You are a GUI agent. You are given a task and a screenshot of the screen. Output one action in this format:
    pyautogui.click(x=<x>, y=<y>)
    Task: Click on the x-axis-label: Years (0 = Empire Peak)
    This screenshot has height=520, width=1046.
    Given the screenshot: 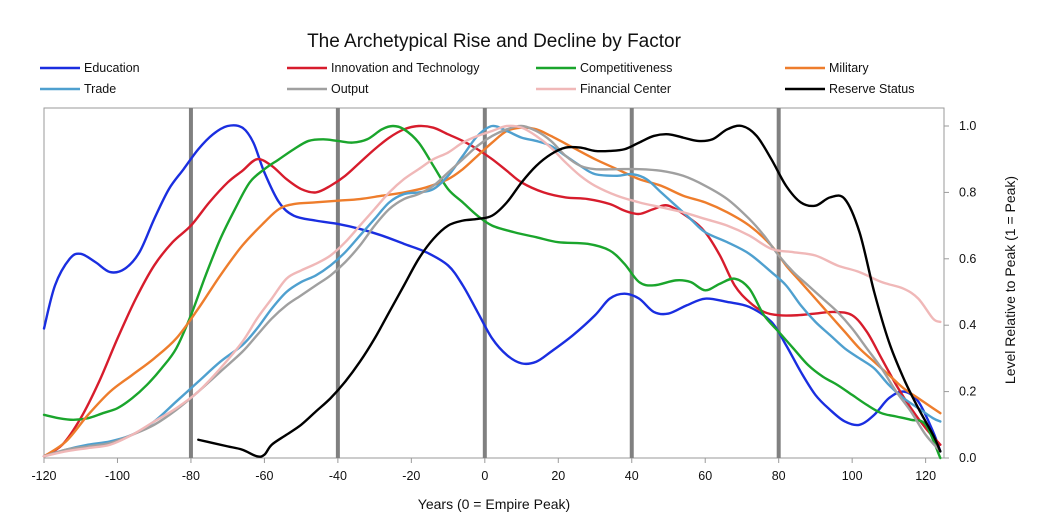 What is the action you would take?
    pyautogui.click(x=494, y=504)
    